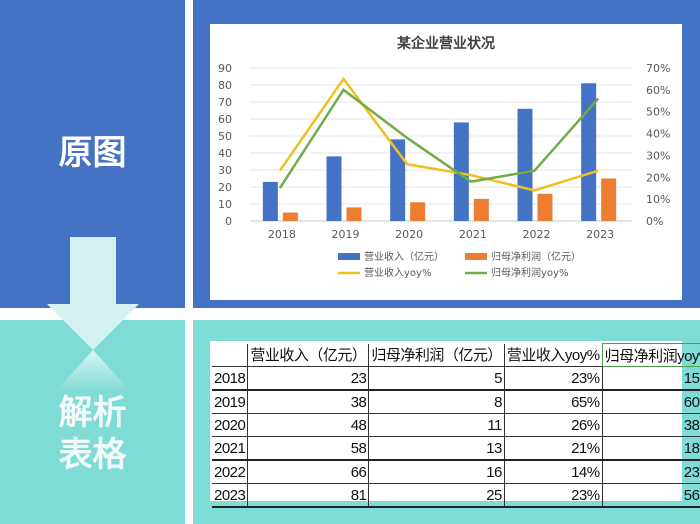 The image size is (700, 524). What do you see at coordinates (650, 402) in the screenshot?
I see `table-cell: 60%` at bounding box center [650, 402].